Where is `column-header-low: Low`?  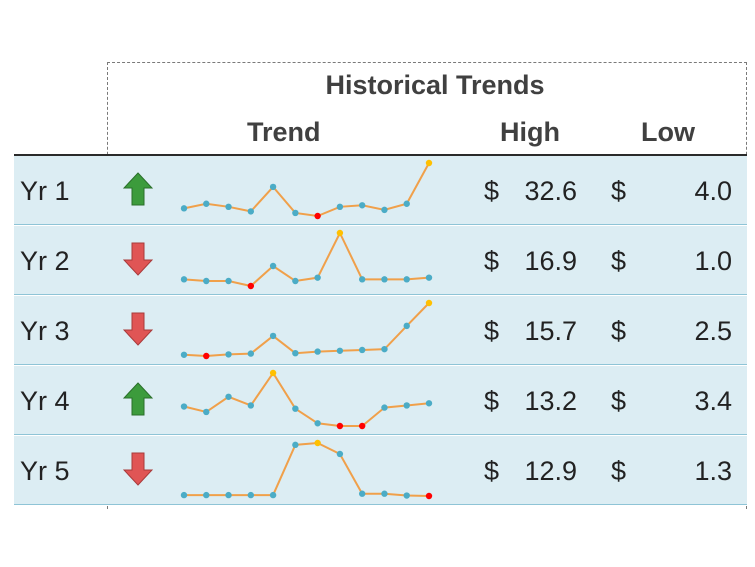 column-header-low: Low is located at coordinates (668, 132).